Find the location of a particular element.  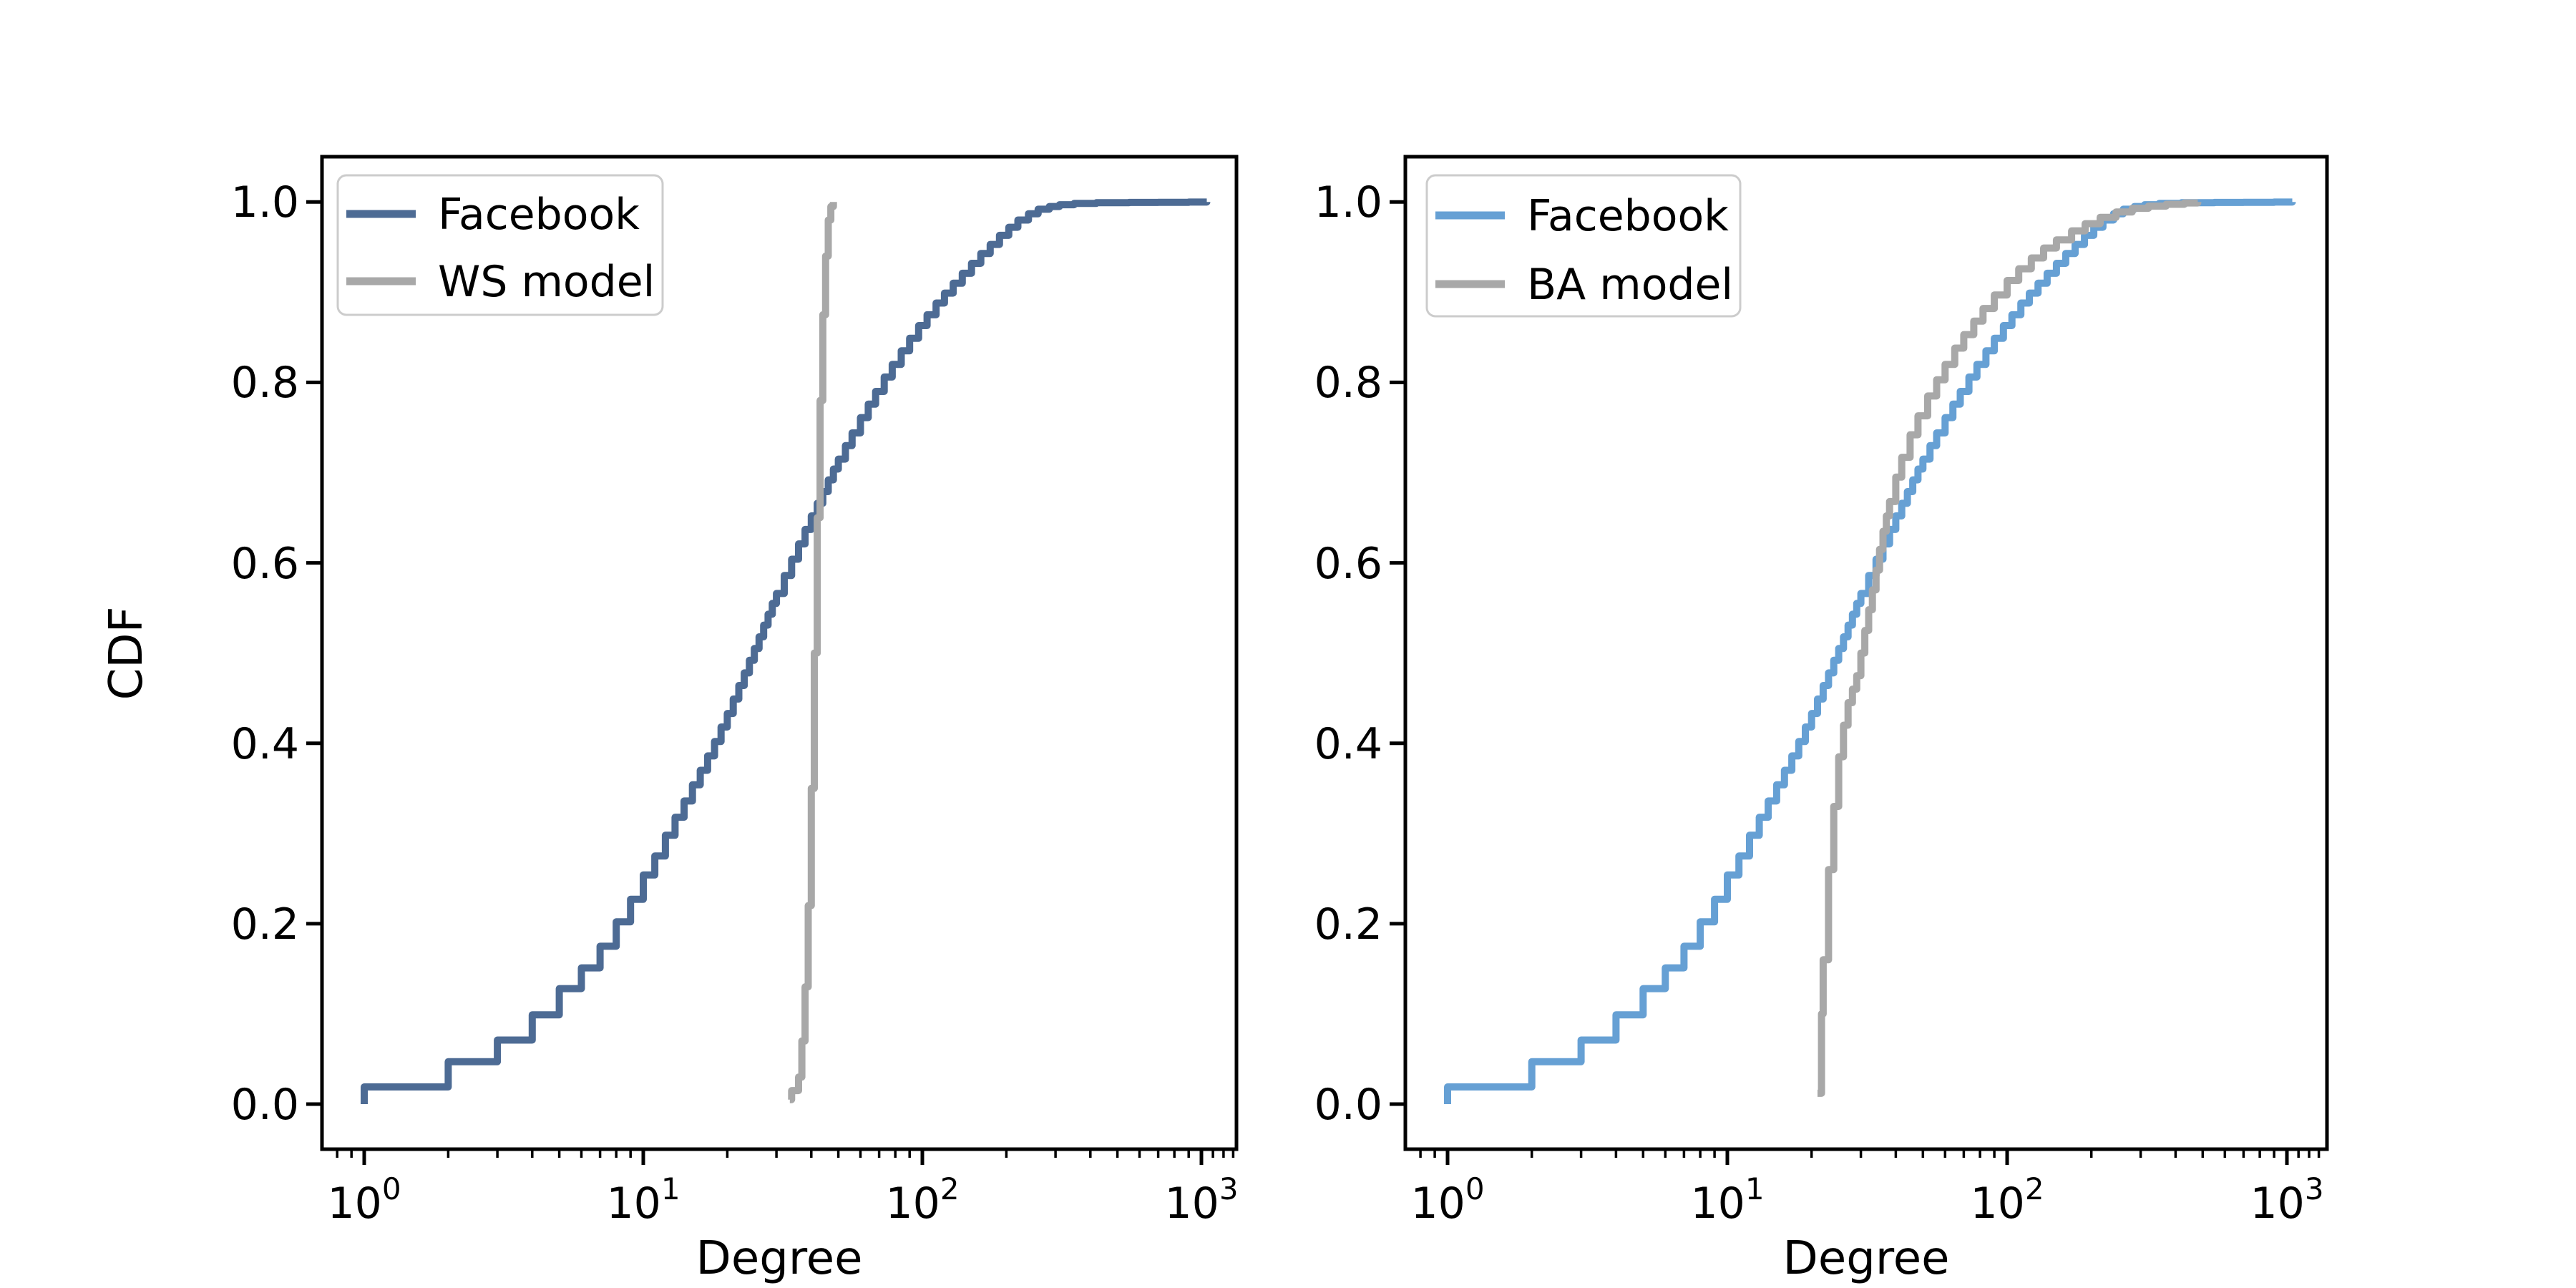

legend: Facebook BA model is located at coordinates (1584, 246).